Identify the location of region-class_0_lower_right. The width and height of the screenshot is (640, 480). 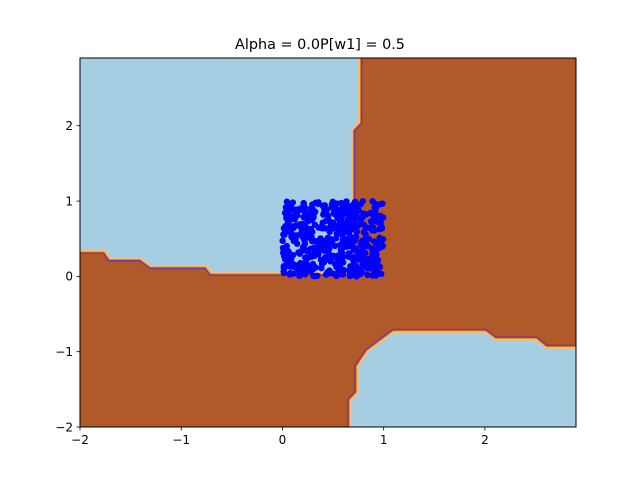
(463, 379).